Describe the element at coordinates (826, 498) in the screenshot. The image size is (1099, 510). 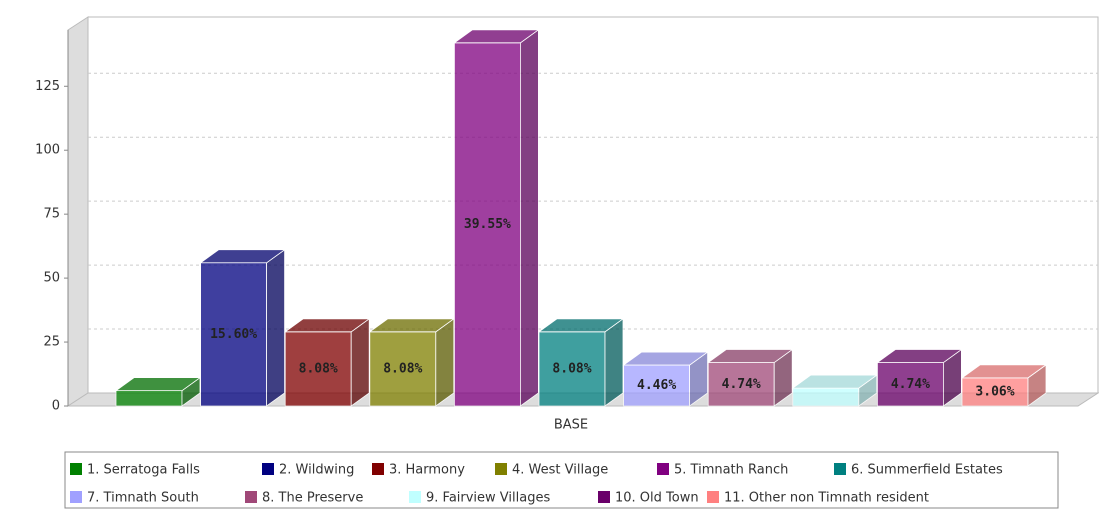
I see `legend-label: 11. Other non Timnath resident` at that location.